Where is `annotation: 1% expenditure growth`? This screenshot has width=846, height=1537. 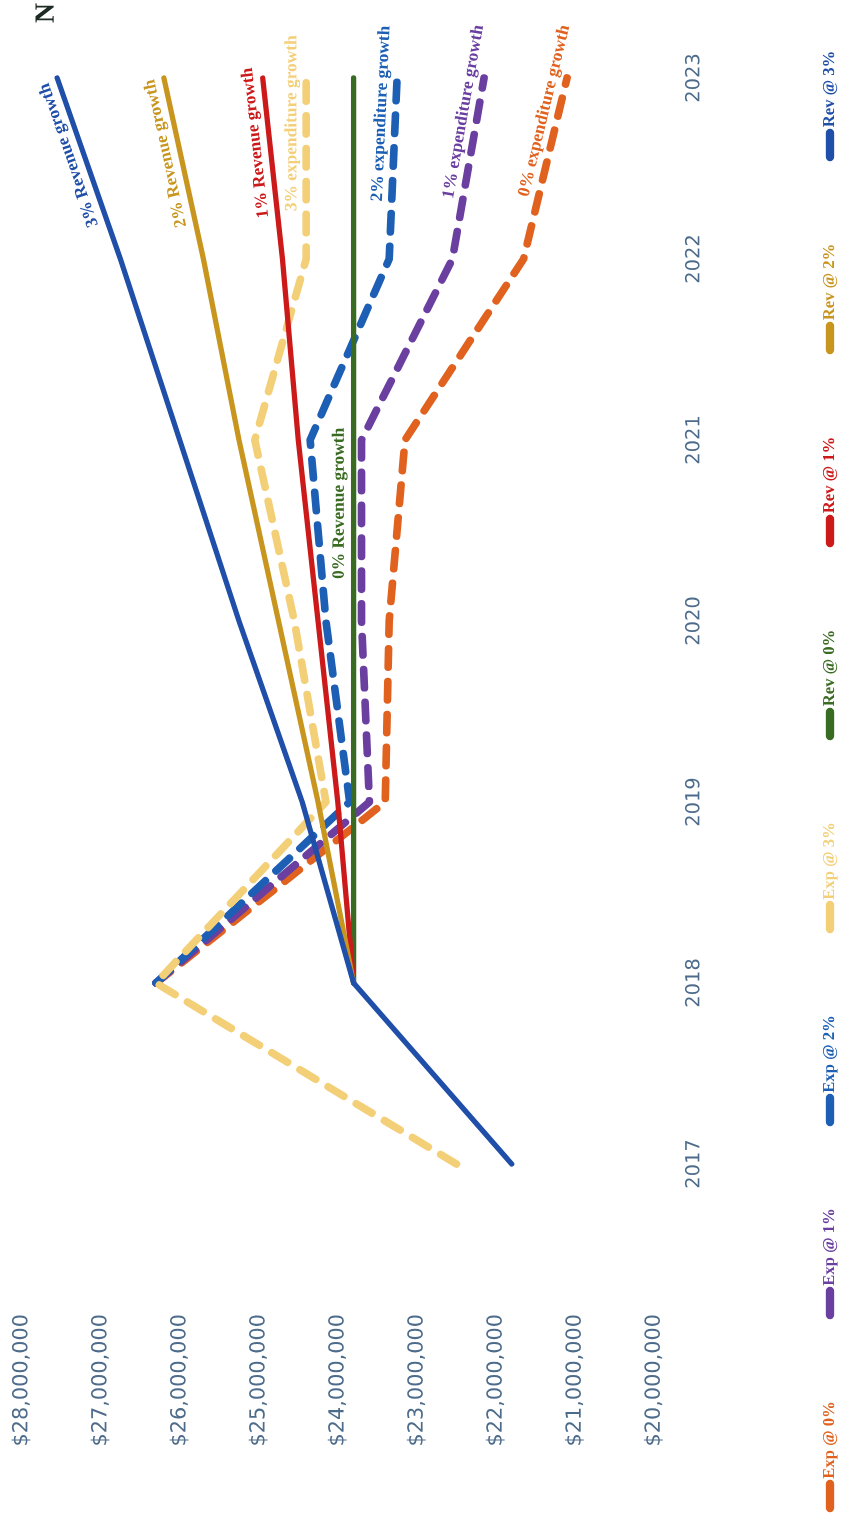
annotation: 1% expenditure growth is located at coordinates (464, 111).